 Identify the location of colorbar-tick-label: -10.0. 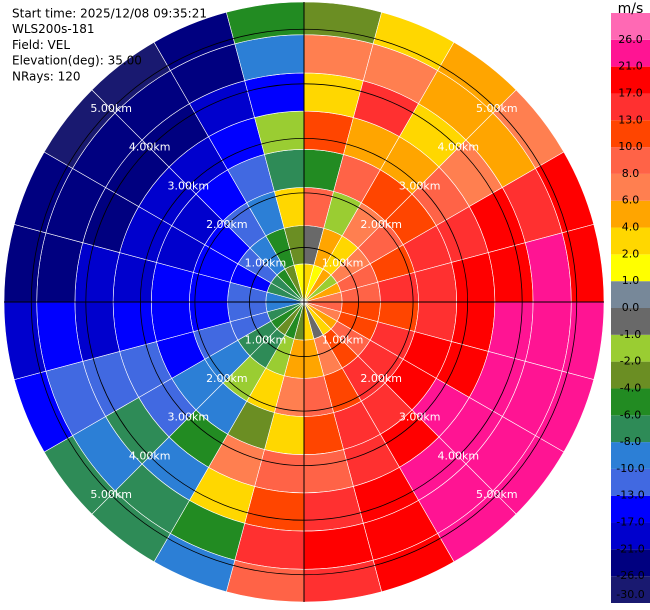
(630, 468).